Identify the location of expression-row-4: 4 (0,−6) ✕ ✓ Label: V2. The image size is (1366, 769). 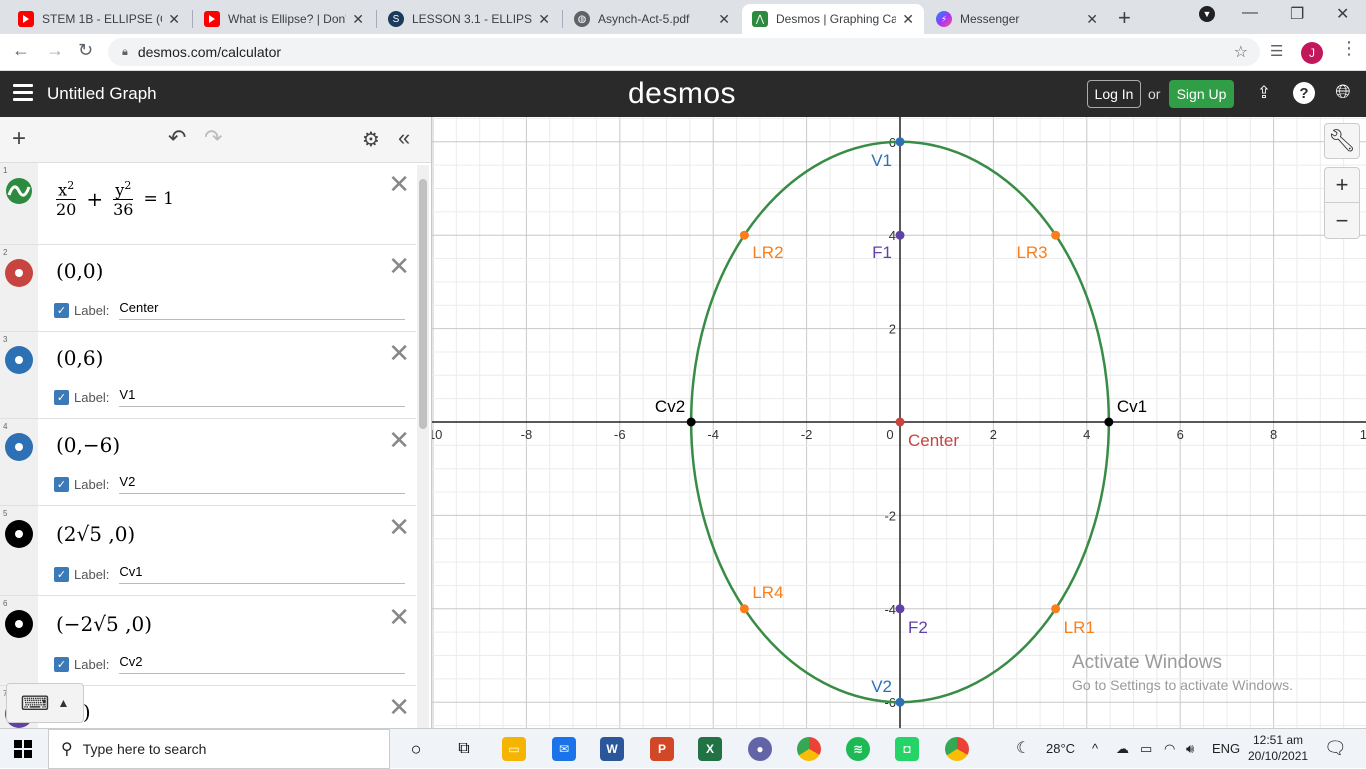
(208, 462).